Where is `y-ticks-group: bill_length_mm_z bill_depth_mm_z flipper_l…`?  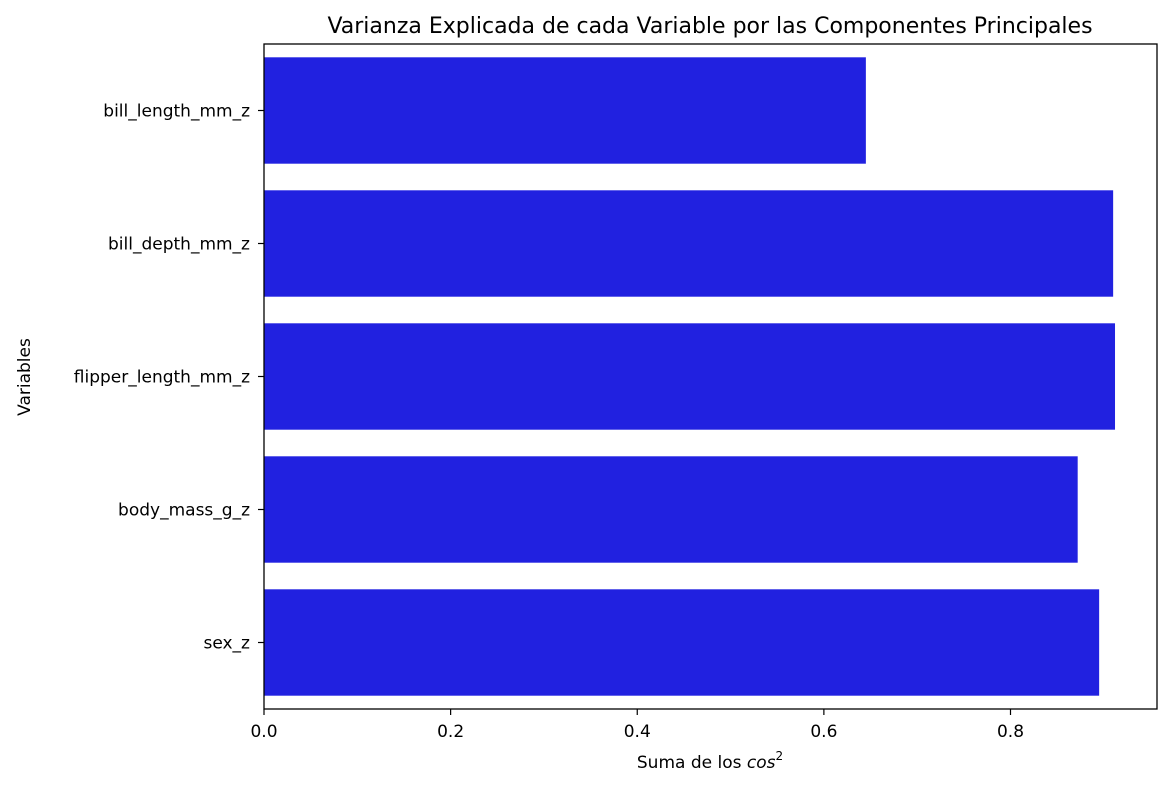
y-ticks-group: bill_length_mm_z bill_depth_mm_z flipper_l… is located at coordinates (169, 378).